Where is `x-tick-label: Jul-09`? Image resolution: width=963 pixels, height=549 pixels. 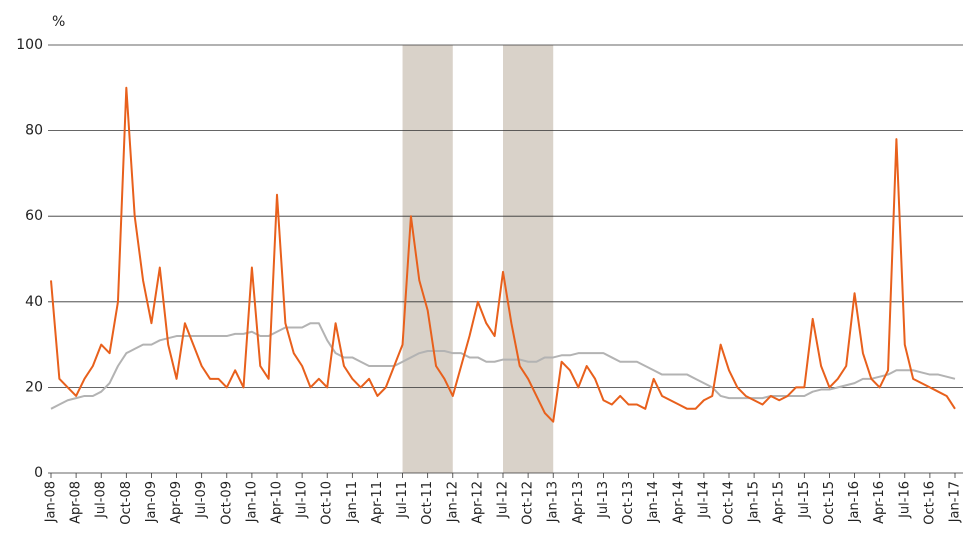 x-tick-label: Jul-09 is located at coordinates (201, 500).